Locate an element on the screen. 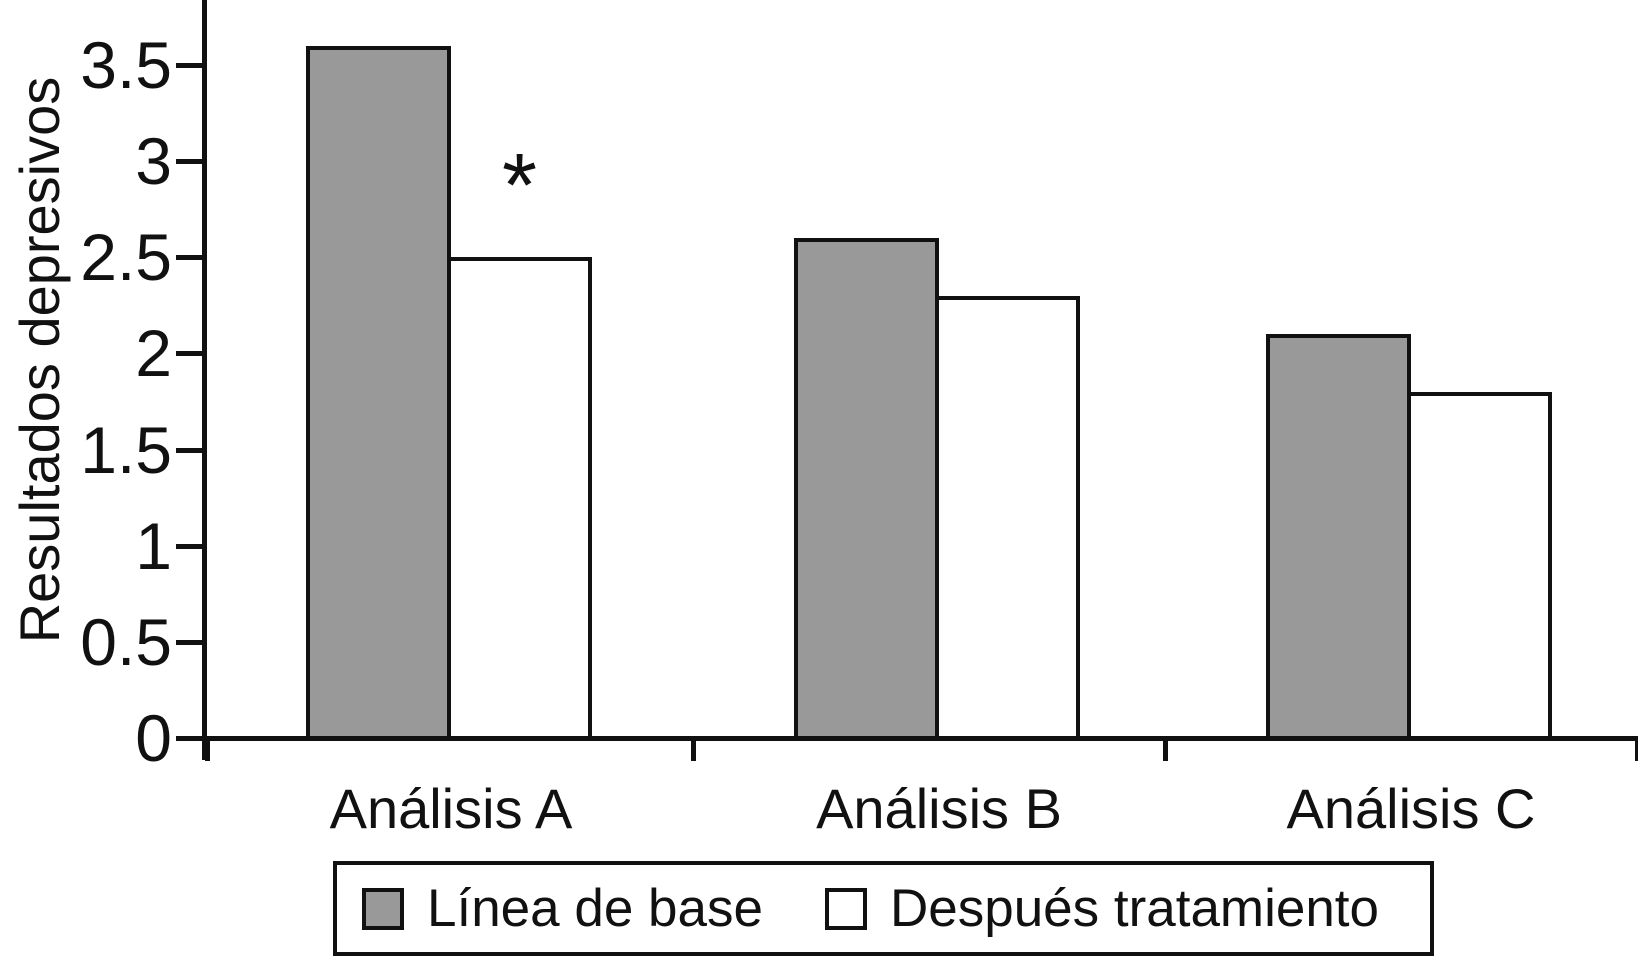 This screenshot has height=959, width=1638. legend-box: Línea de base Después tratamiento is located at coordinates (883, 908).